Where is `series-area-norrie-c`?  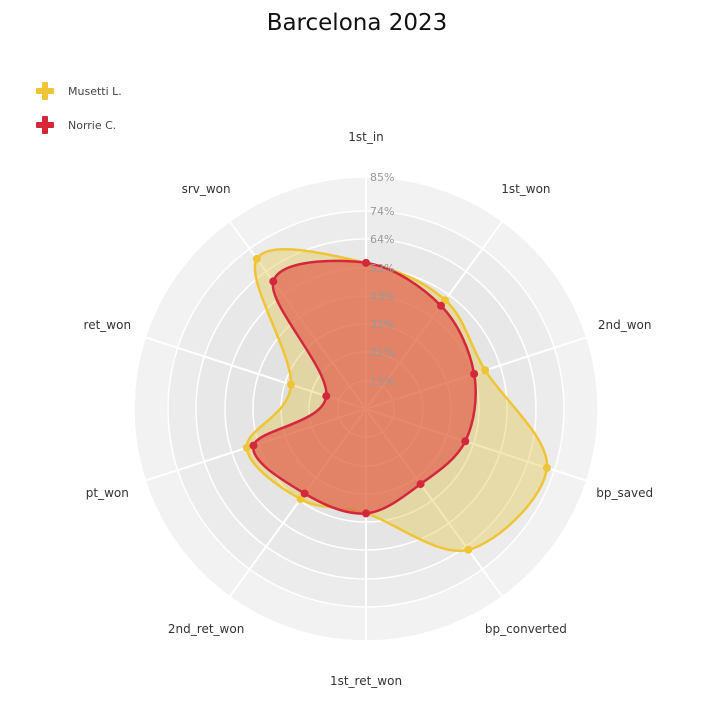
series-area-norrie-c is located at coordinates (364, 387).